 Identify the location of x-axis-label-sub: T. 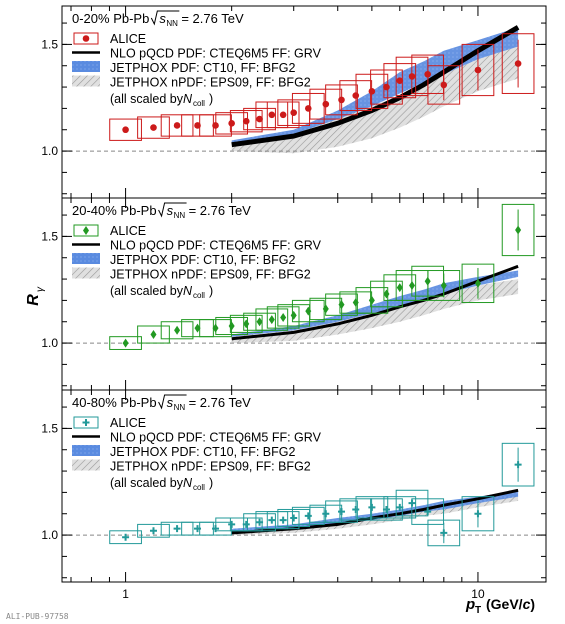
(478, 610).